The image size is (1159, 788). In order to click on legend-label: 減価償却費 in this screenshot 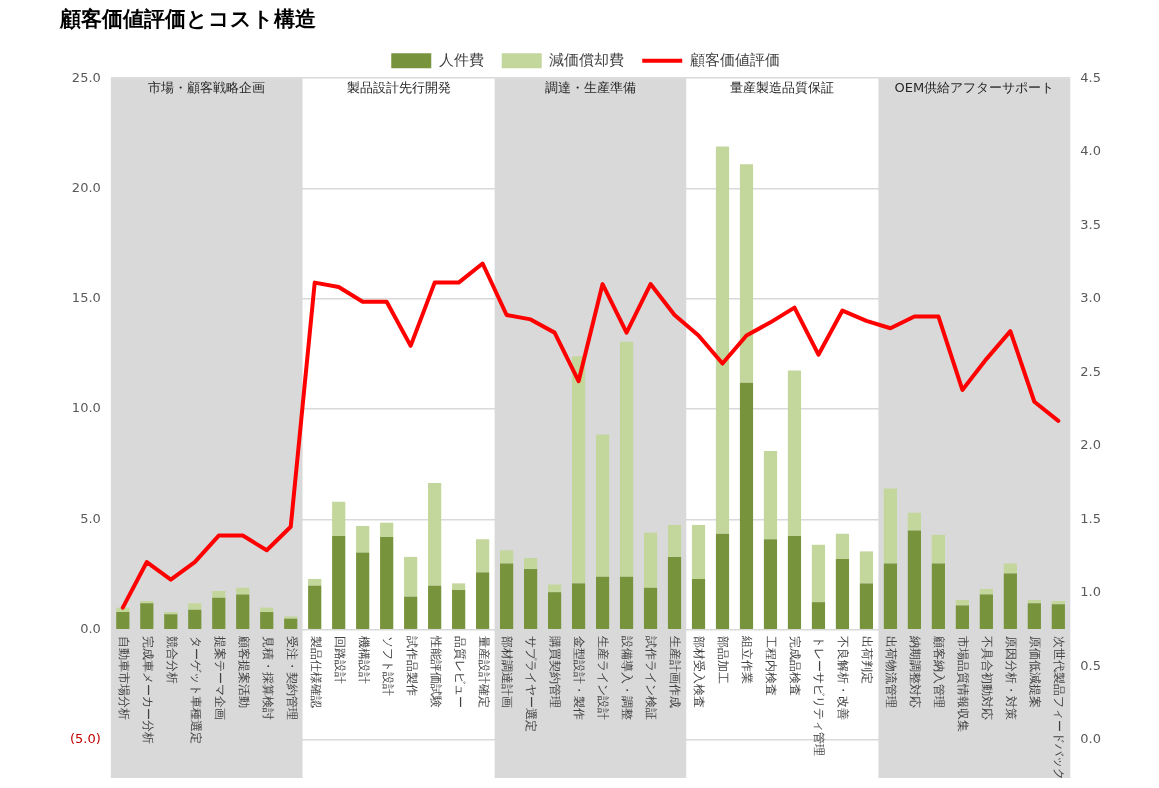, I will do `click(587, 59)`.